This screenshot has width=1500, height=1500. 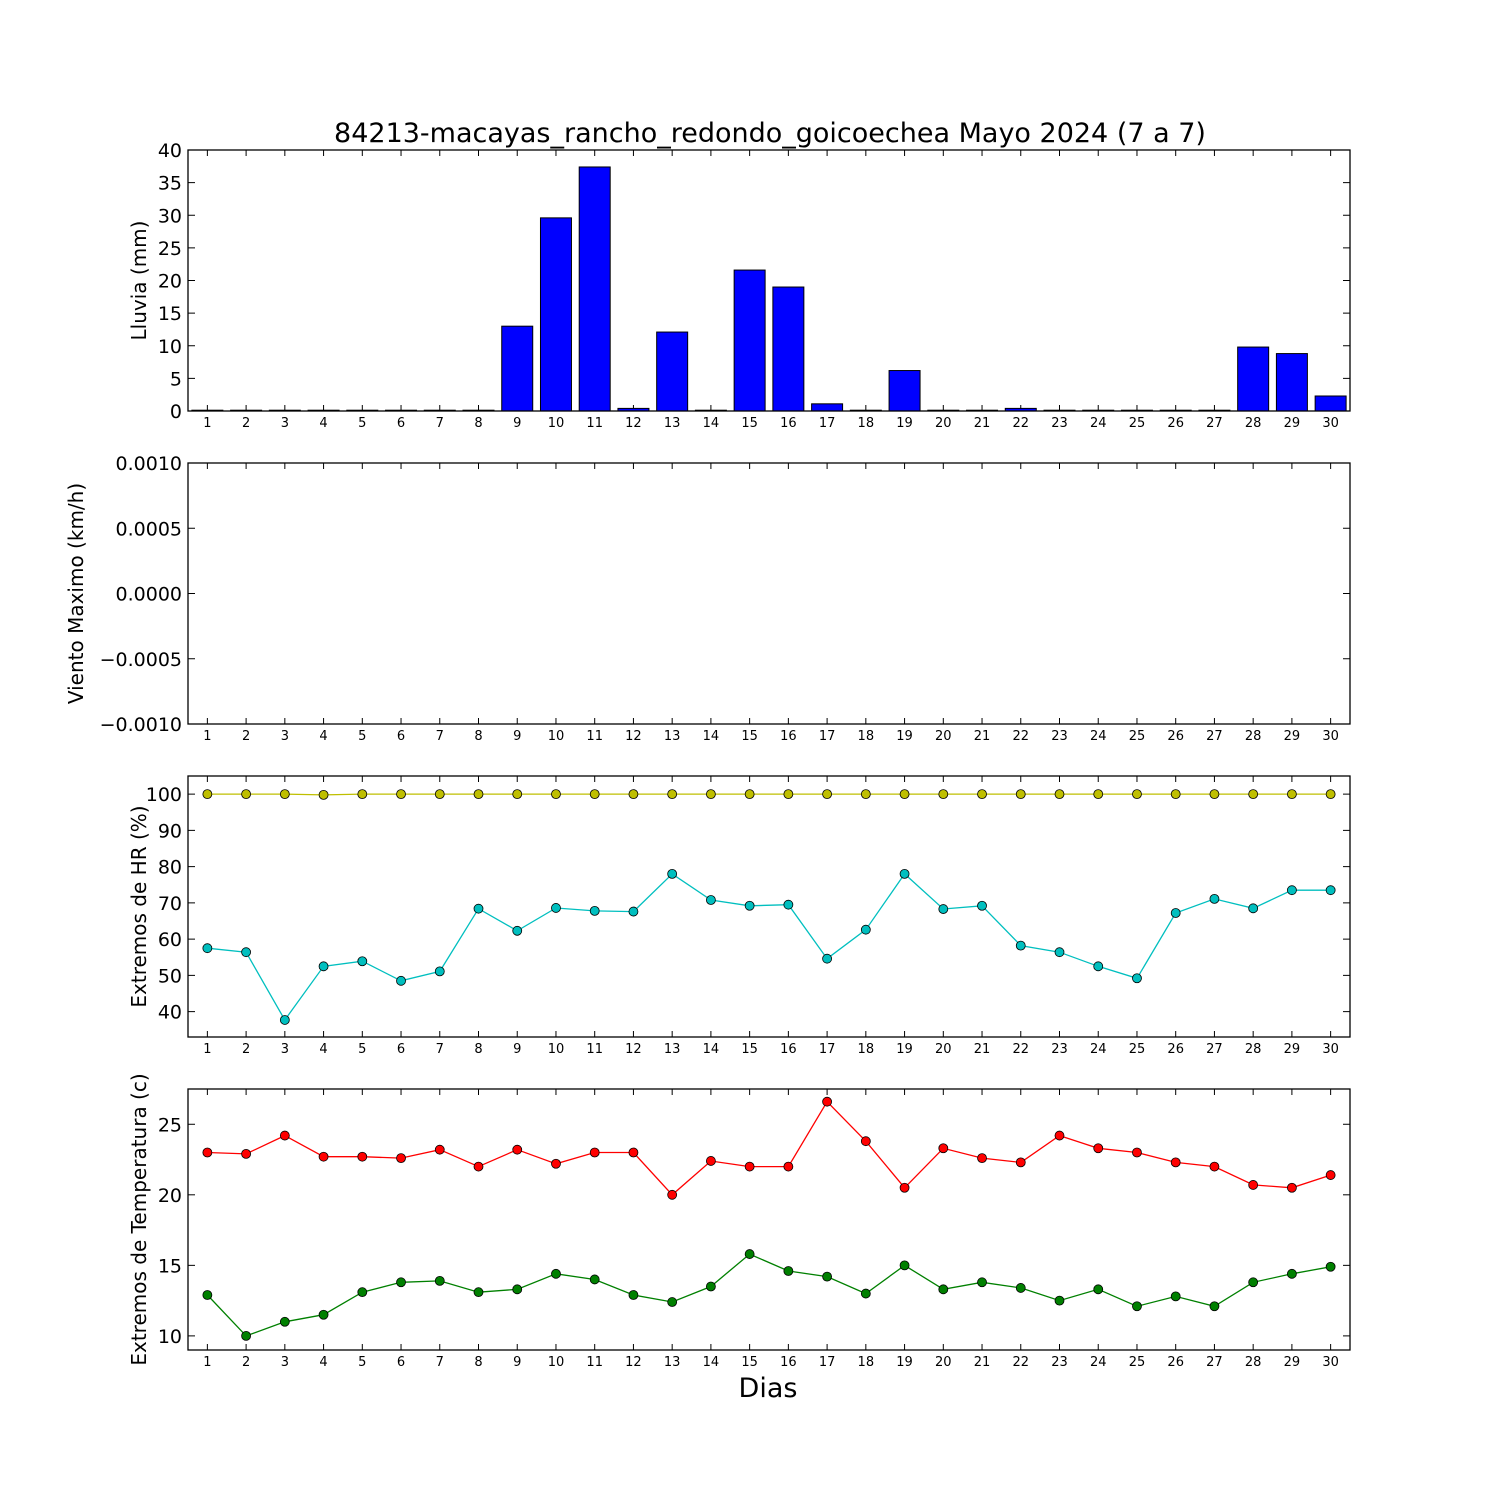 I want to click on y-tick-label: 0.0000, so click(x=149, y=595).